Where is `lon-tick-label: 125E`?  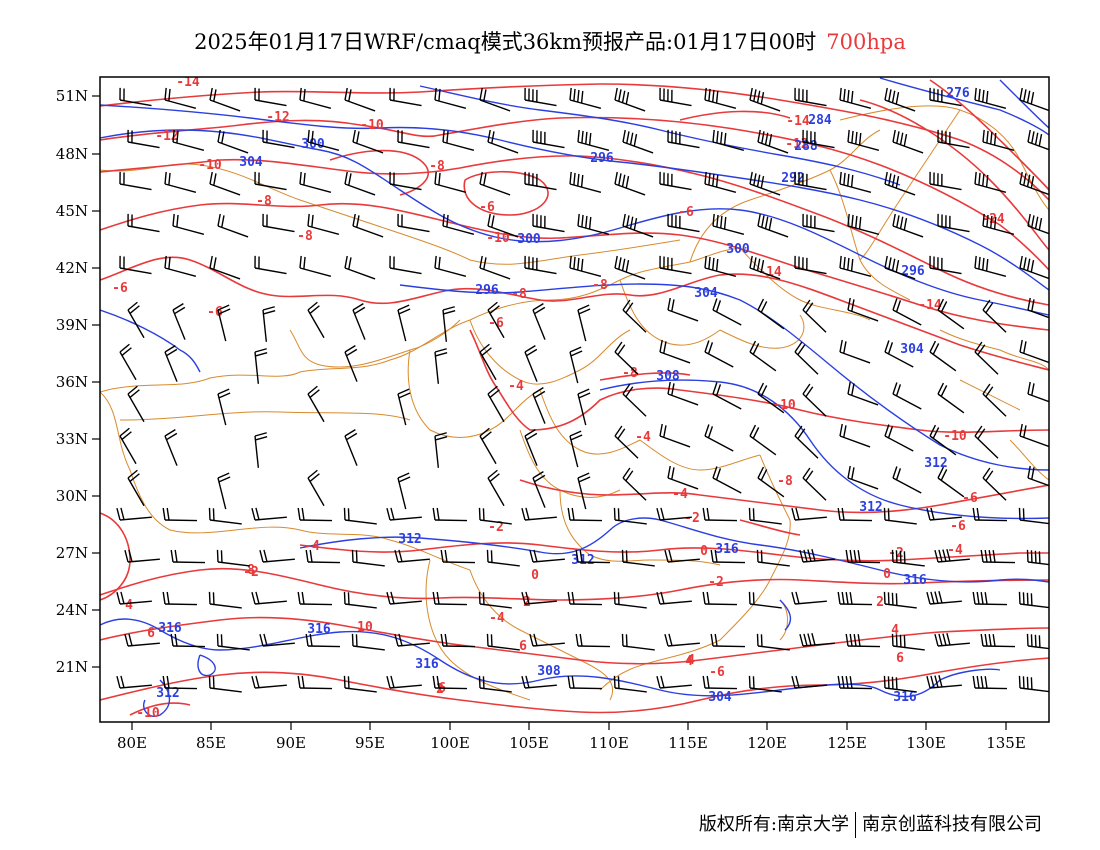 lon-tick-label: 125E is located at coordinates (847, 743).